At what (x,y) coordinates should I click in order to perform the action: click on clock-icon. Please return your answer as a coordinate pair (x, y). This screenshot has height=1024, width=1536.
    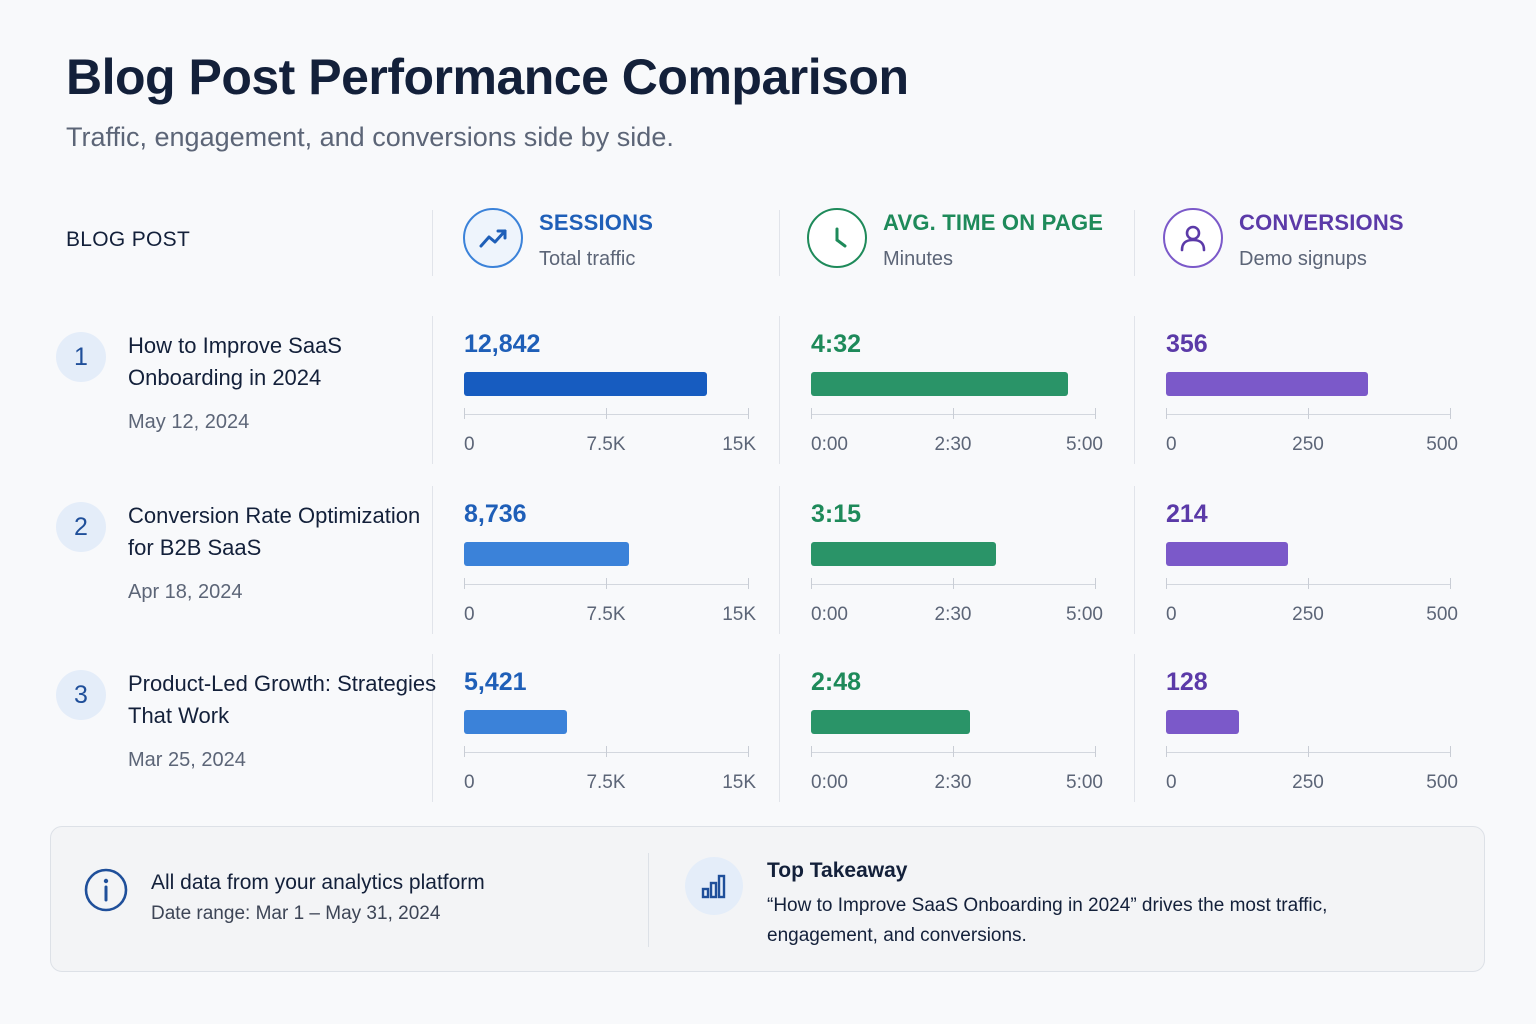
    Looking at the image, I should click on (837, 238).